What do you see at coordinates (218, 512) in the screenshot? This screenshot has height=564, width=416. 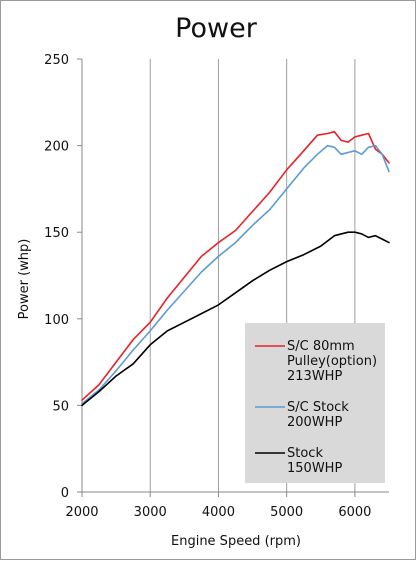 I see `x-tick-label: 4000` at bounding box center [218, 512].